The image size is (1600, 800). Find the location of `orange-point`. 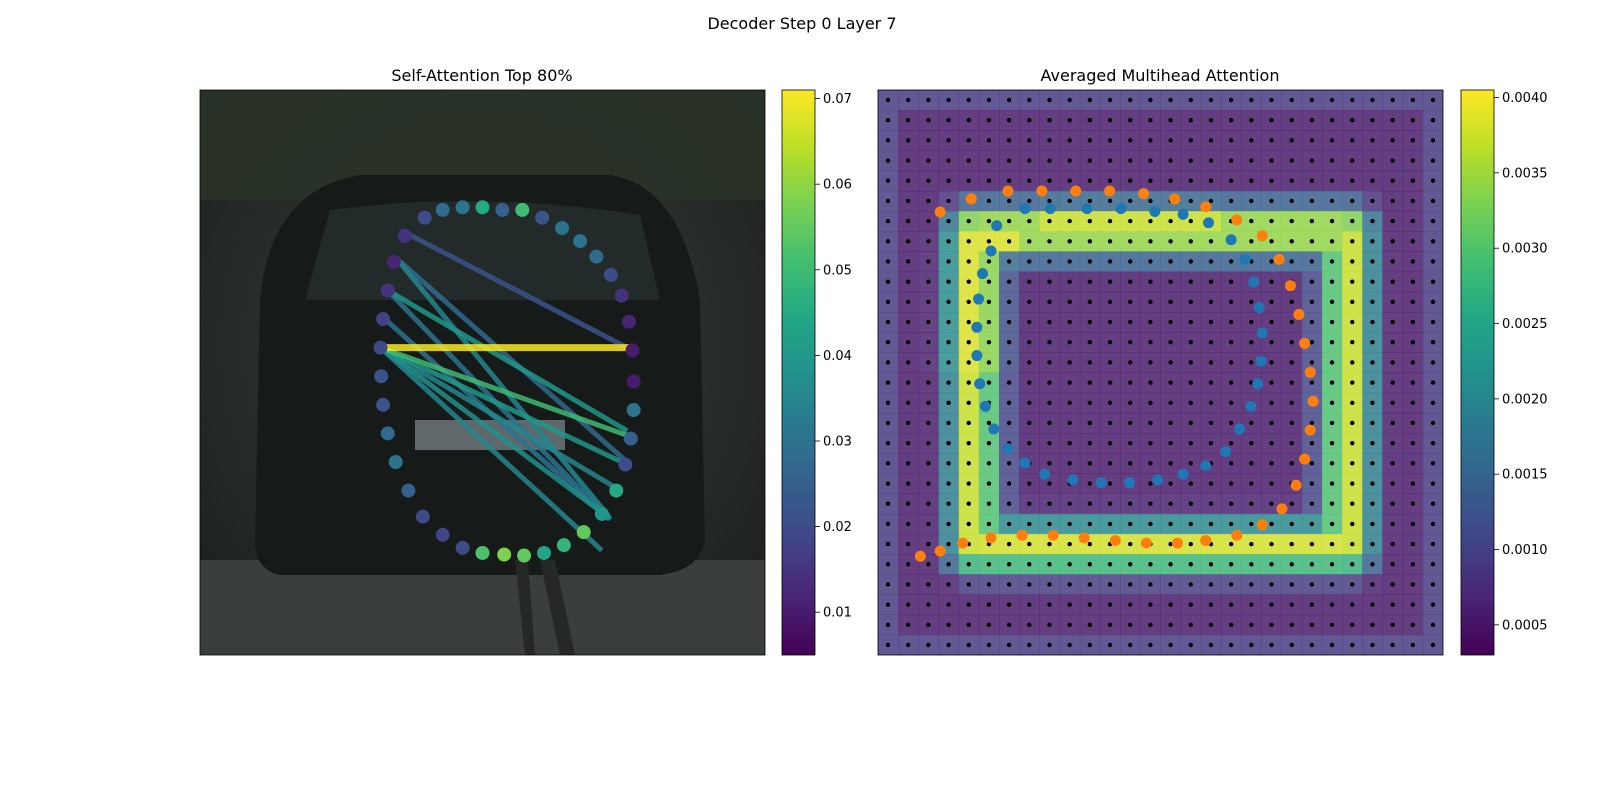

orange-point is located at coordinates (1146, 543).